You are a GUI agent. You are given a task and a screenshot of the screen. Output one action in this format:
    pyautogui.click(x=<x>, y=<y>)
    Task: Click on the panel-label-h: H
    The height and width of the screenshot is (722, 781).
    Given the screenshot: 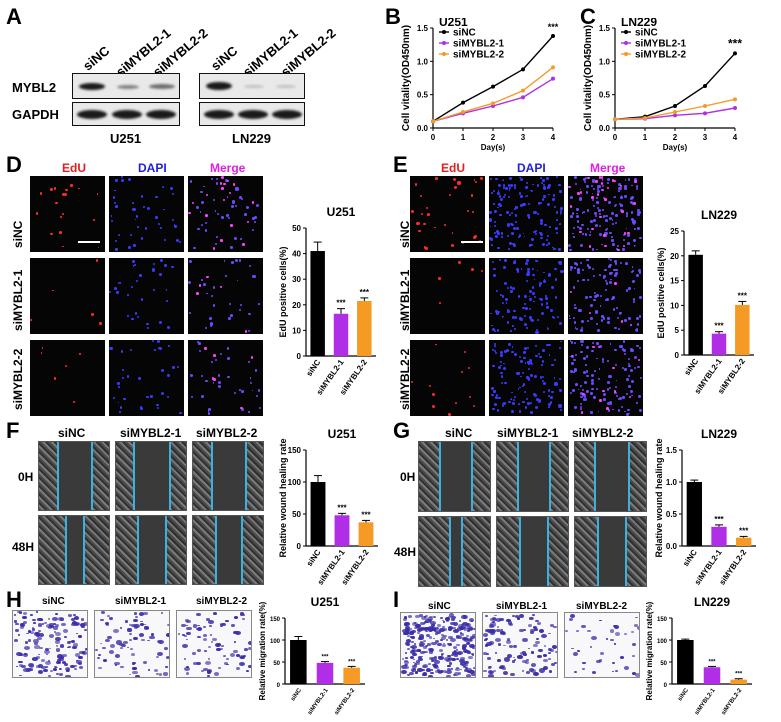 What is the action you would take?
    pyautogui.click(x=14, y=599)
    